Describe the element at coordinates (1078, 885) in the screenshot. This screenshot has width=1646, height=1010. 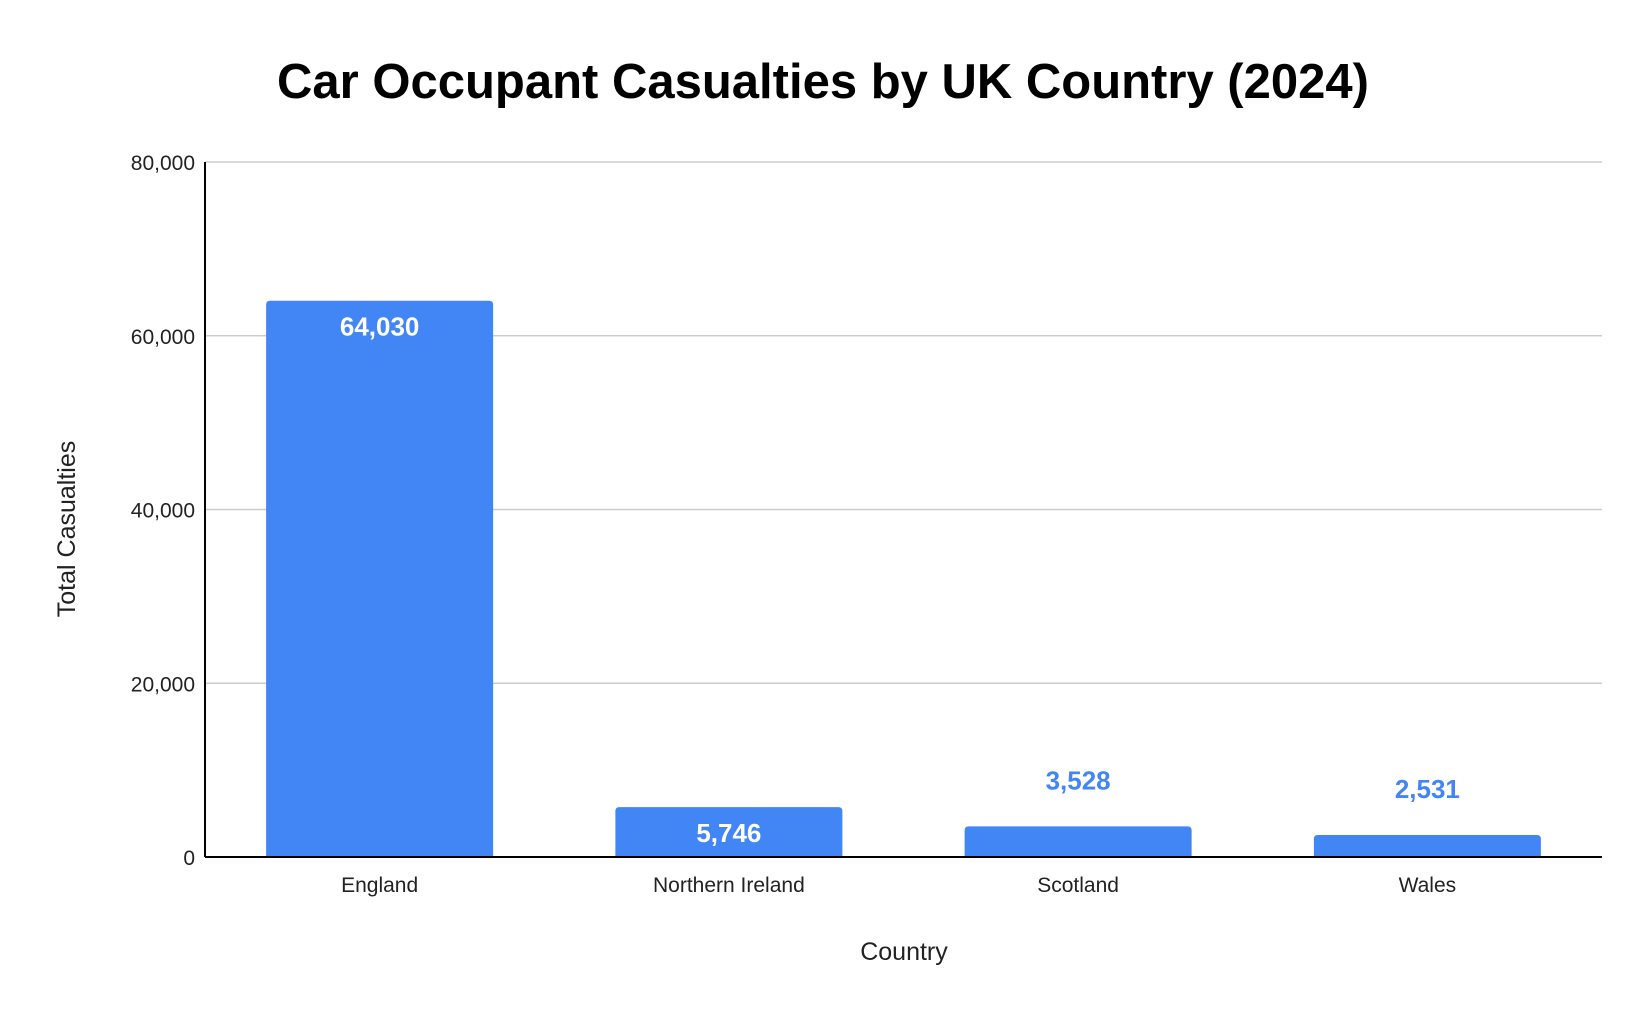
I see `x-tick-label: Scotland` at that location.